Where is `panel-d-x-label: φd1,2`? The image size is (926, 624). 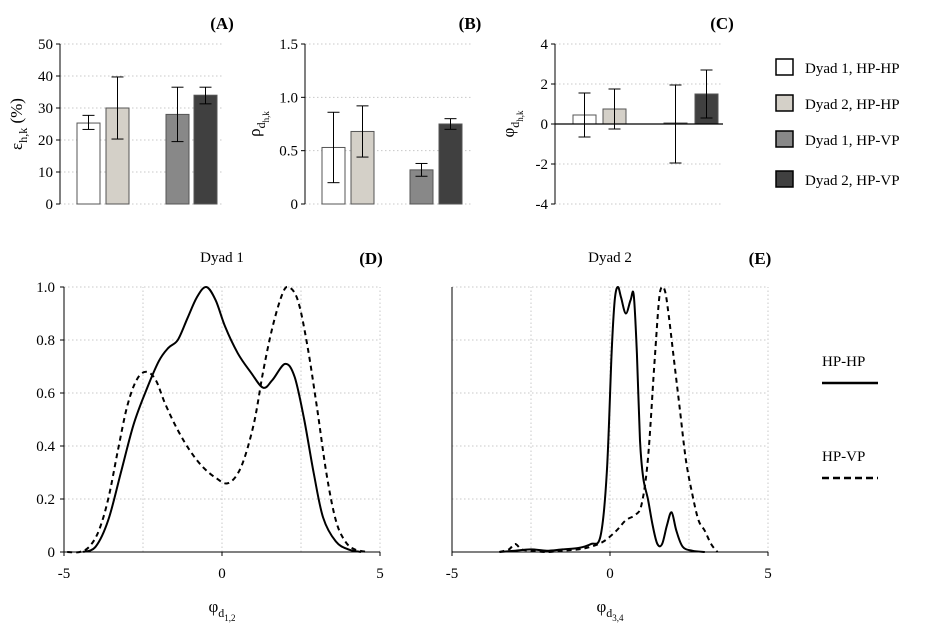 panel-d-x-label: φd1,2 is located at coordinates (221, 610).